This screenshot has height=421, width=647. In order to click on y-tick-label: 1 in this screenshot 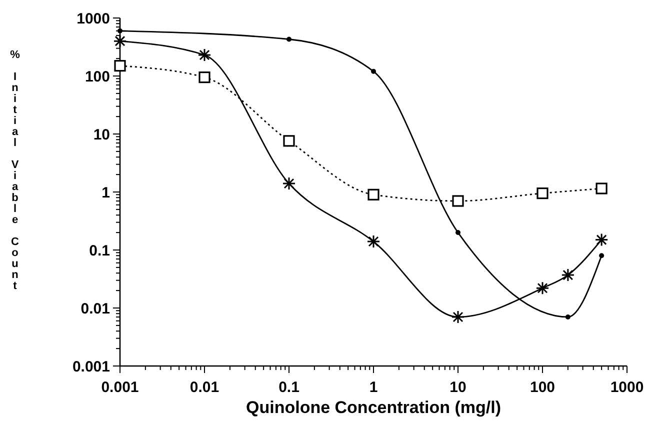, I will do `click(106, 193)`.